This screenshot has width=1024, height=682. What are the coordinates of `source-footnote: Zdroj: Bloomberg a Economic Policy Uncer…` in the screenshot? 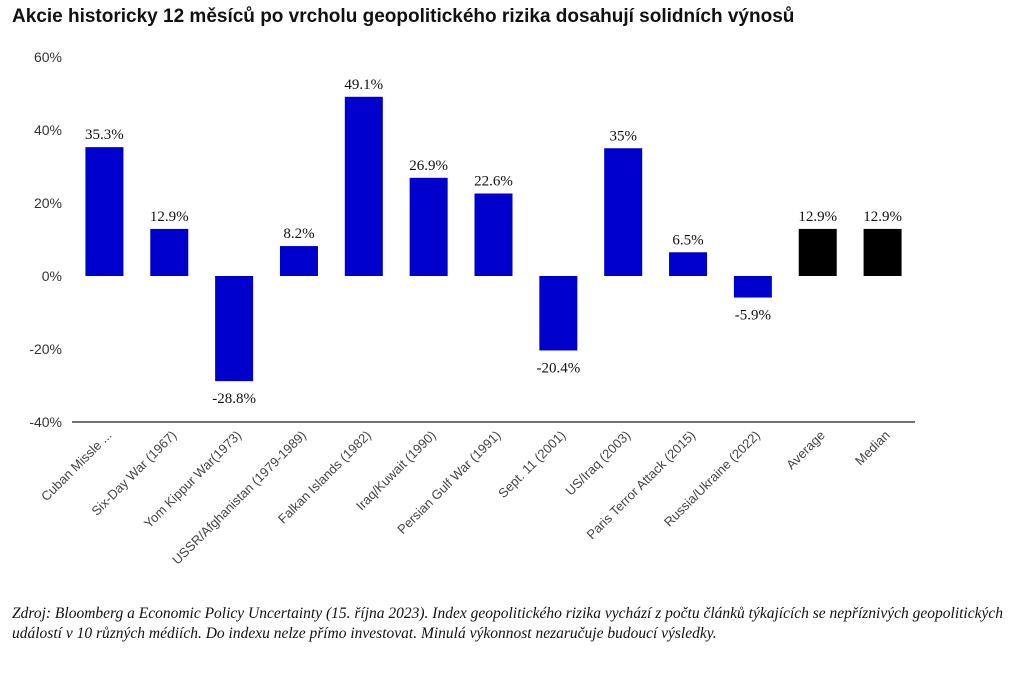 It's located at (508, 623).